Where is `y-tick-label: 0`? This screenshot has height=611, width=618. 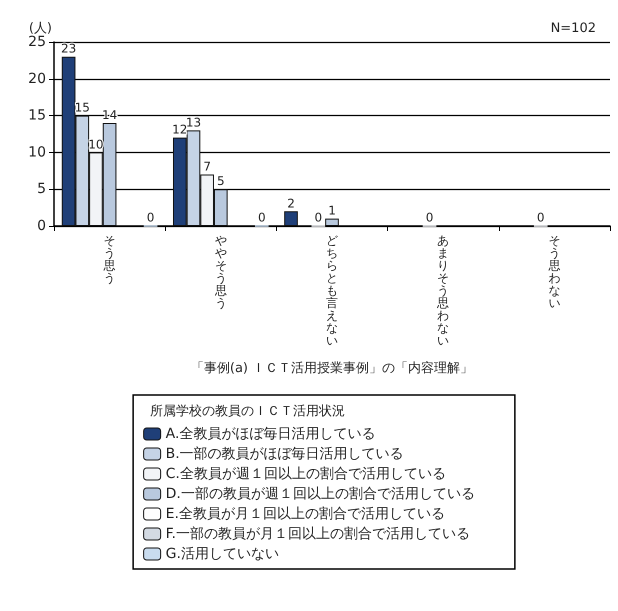 y-tick-label: 0 is located at coordinates (41, 226).